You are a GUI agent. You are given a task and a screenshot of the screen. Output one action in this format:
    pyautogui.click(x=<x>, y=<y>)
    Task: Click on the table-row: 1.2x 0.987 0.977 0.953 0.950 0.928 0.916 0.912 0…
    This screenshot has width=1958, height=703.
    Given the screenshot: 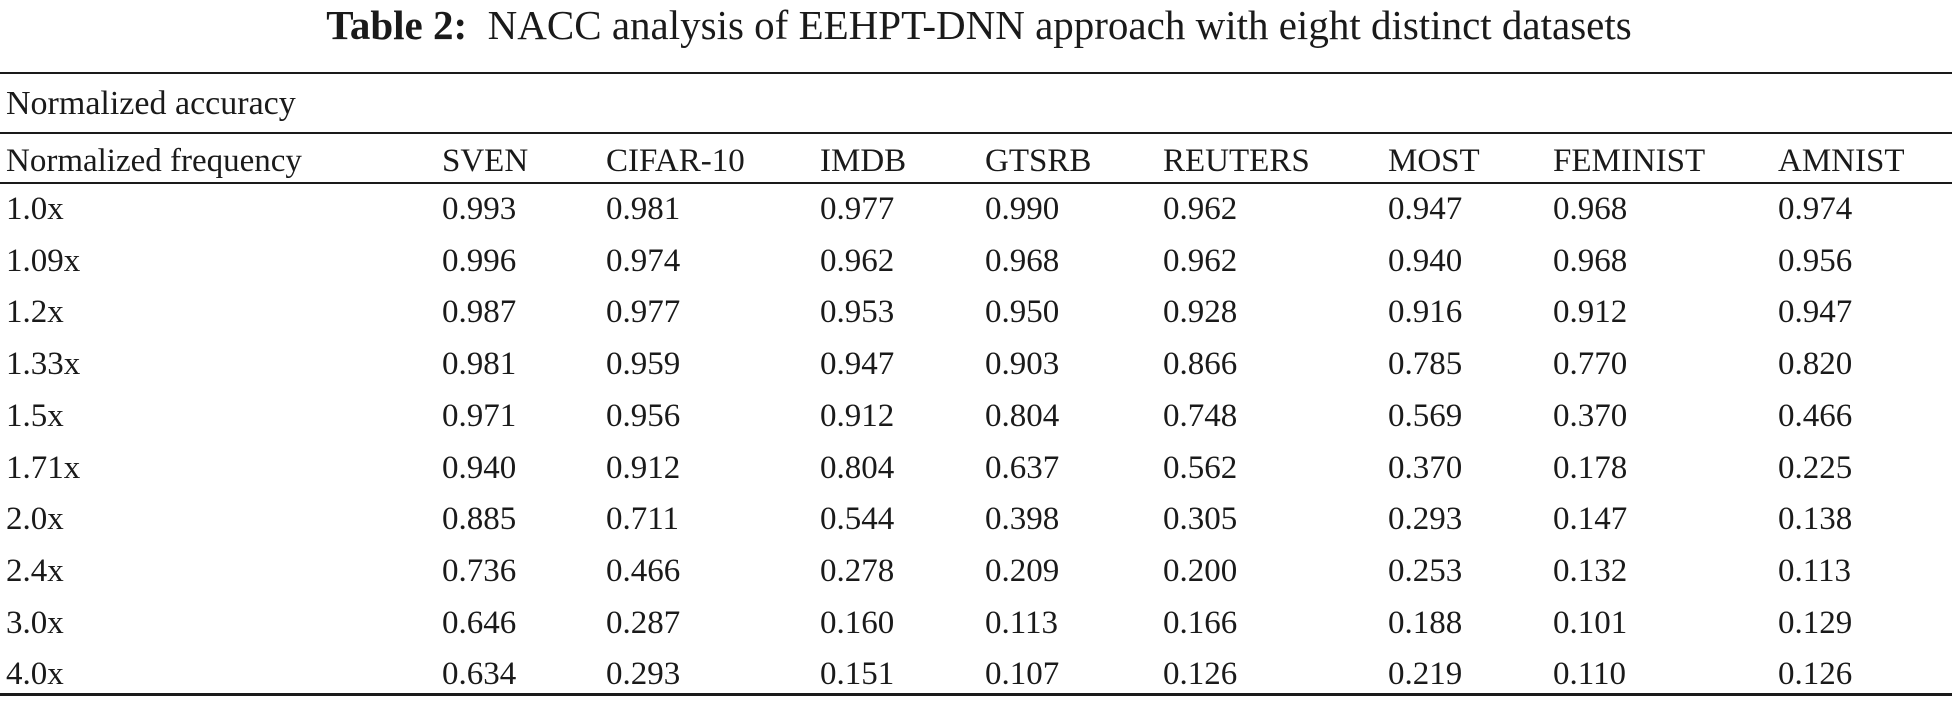 What is the action you would take?
    pyautogui.click(x=976, y=315)
    